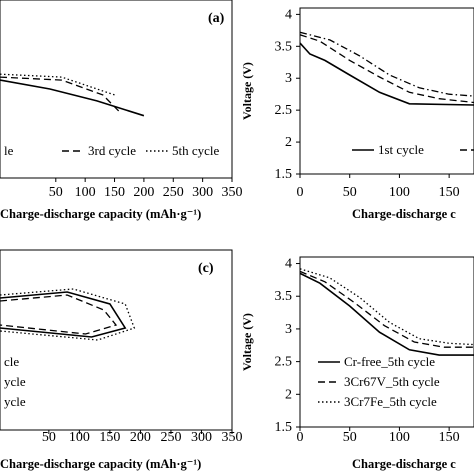  Describe the element at coordinates (112, 150) in the screenshot. I see `legend-label: 3rd cycle` at that location.